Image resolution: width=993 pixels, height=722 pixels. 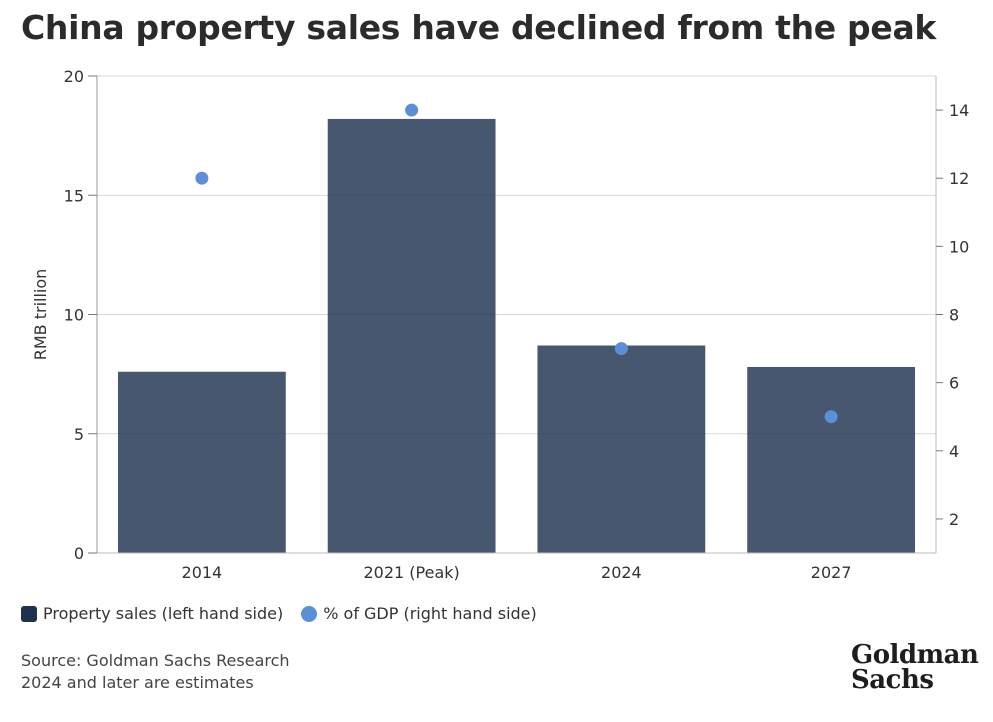 What do you see at coordinates (954, 451) in the screenshot?
I see `right-tick-label-1: 4` at bounding box center [954, 451].